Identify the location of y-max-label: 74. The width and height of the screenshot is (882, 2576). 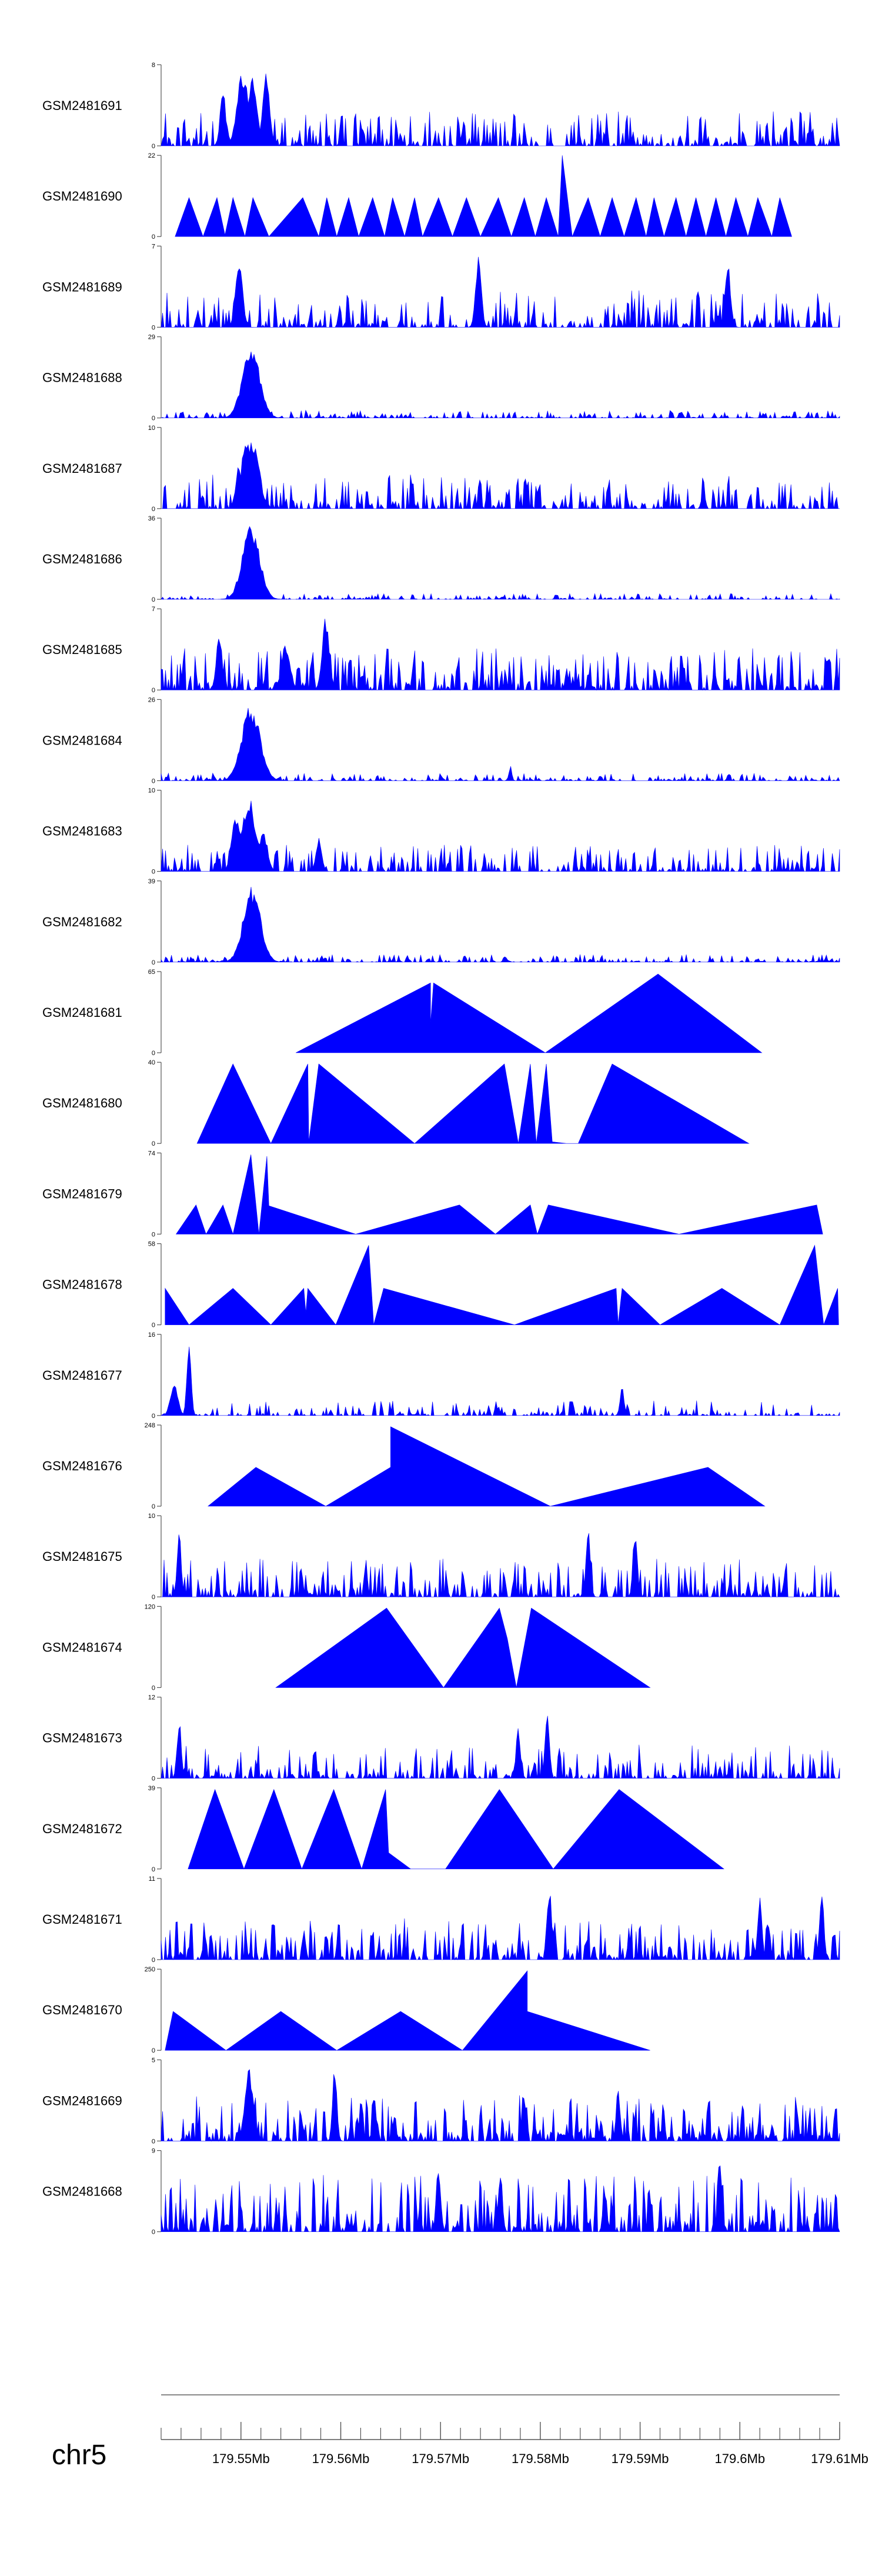
(151, 1153).